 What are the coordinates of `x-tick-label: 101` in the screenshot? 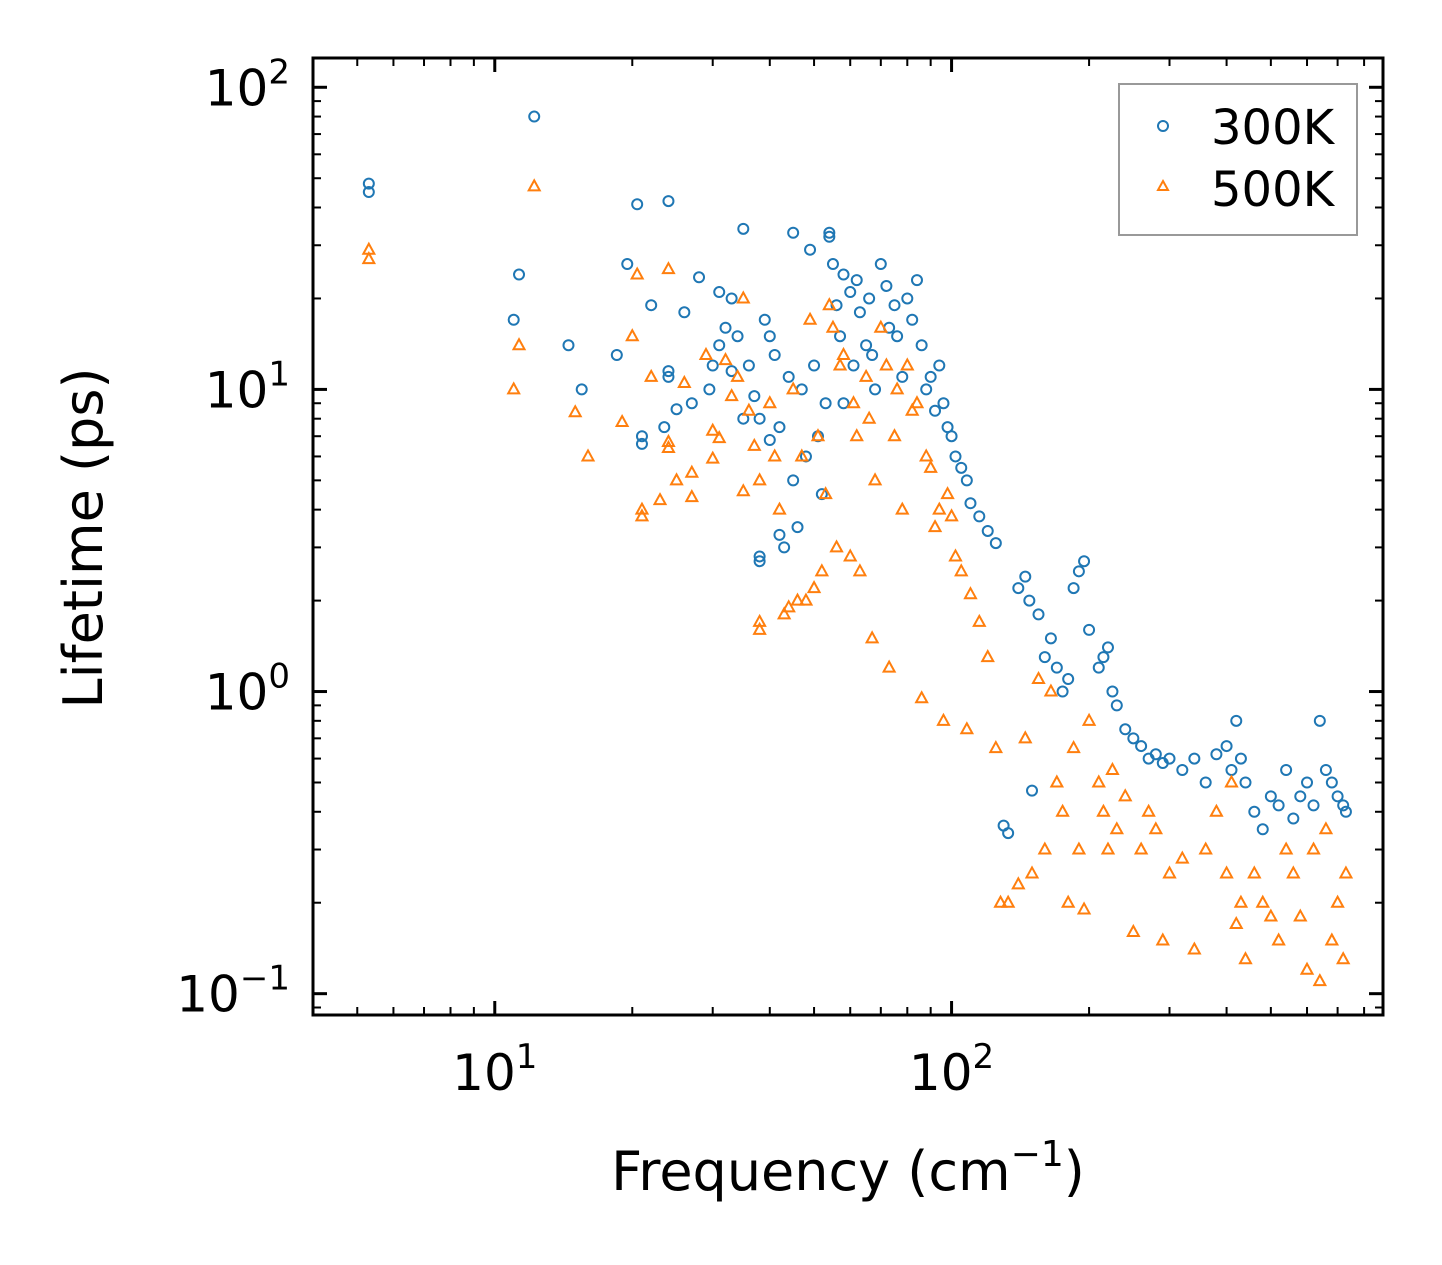 It's located at (494, 1069).